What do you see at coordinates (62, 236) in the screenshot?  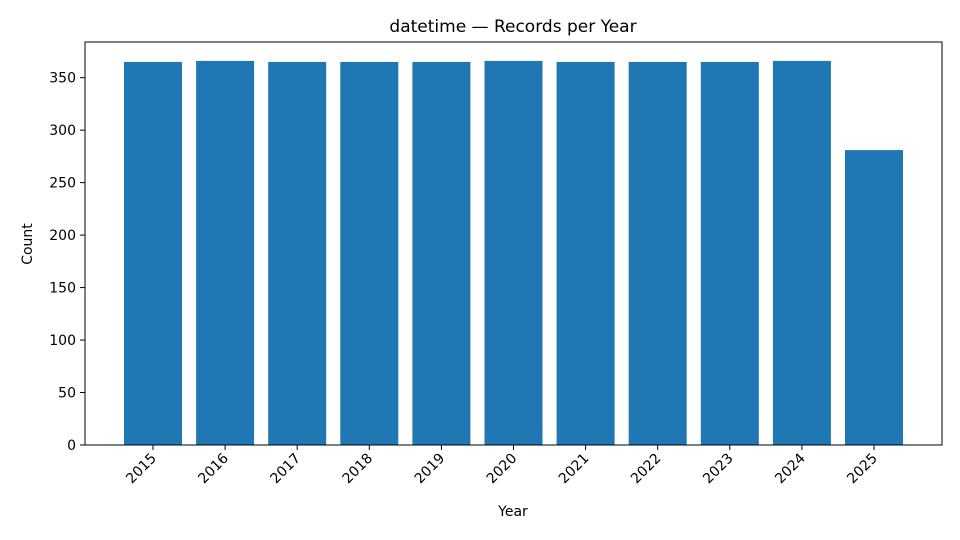 I see `y-tick-label-200: 200` at bounding box center [62, 236].